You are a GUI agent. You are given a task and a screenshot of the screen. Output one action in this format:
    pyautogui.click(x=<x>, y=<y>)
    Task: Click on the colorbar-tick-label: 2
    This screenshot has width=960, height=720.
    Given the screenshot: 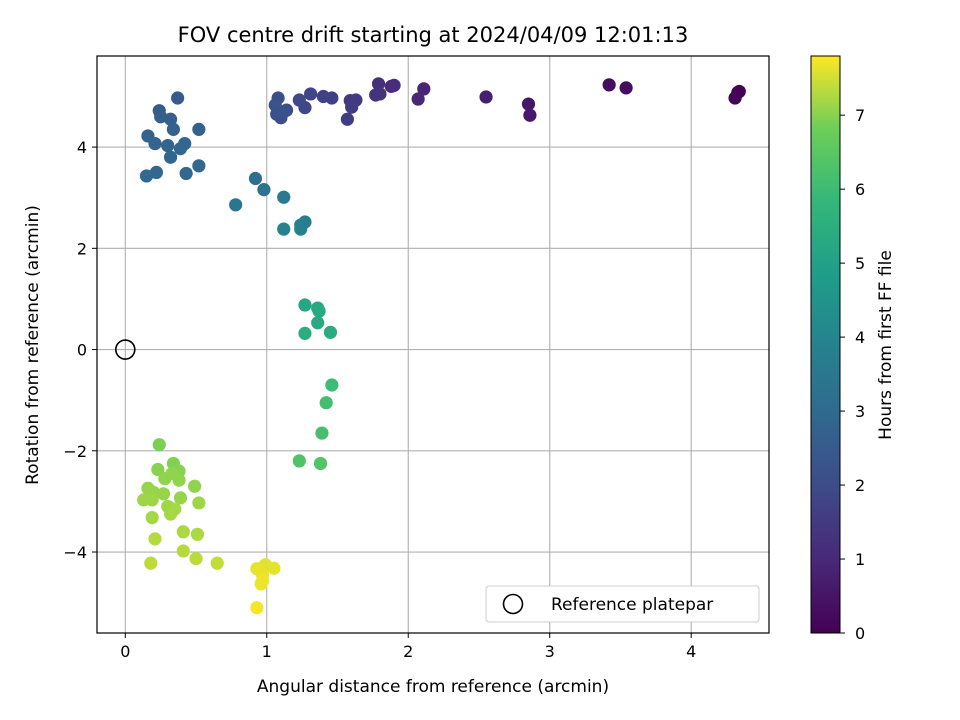 What is the action you would take?
    pyautogui.click(x=860, y=485)
    